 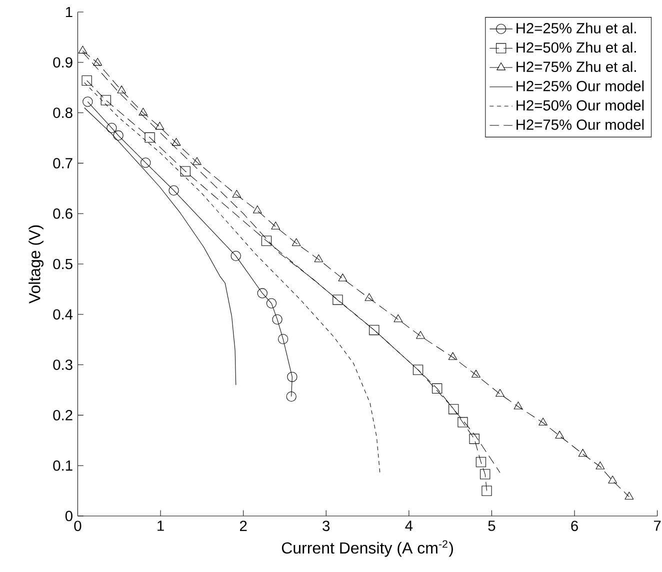 I want to click on y-tick-label: 0.3, so click(x=62, y=365).